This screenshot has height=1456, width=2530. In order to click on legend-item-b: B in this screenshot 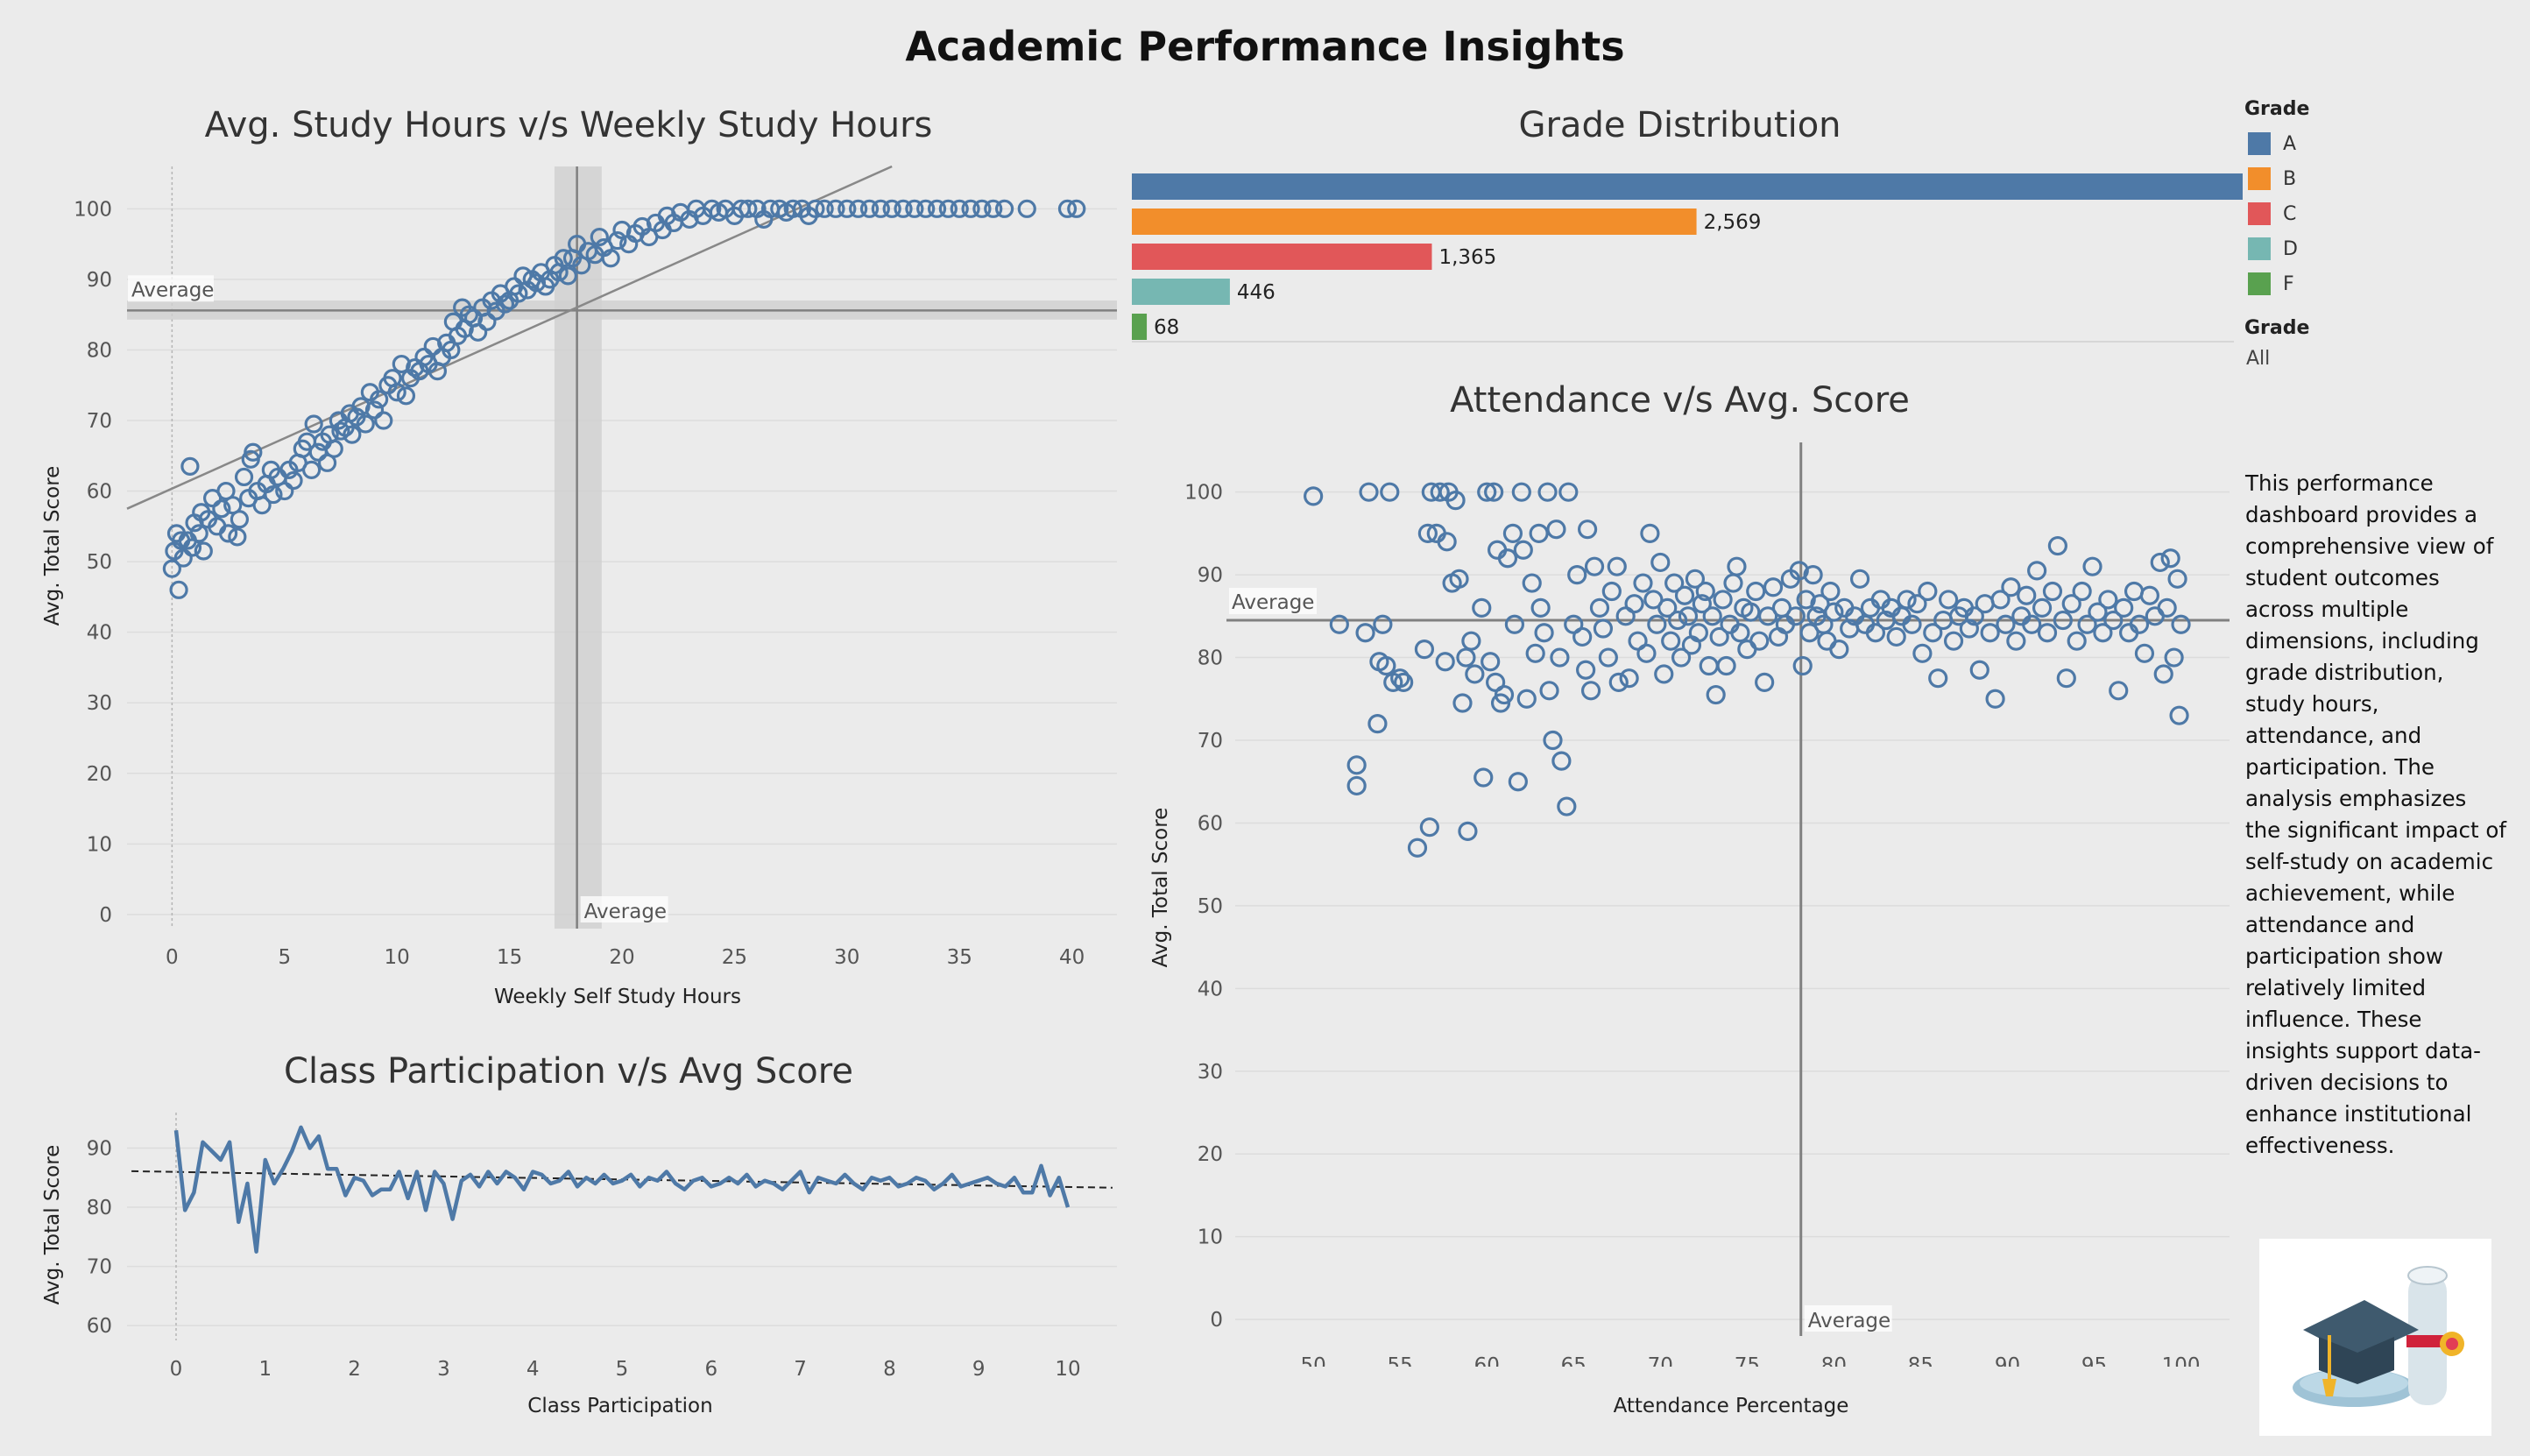, I will do `click(2273, 178)`.